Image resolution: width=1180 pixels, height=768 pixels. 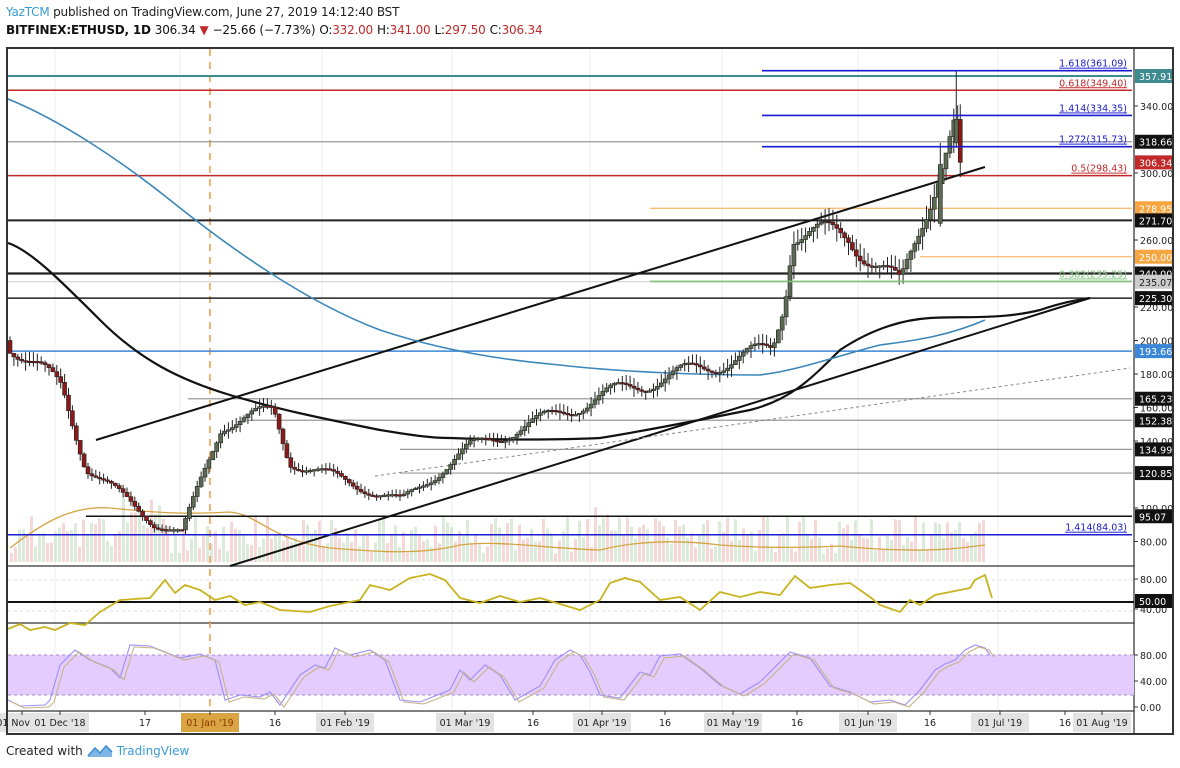 I want to click on svg-text: 180.00, so click(x=1156, y=375).